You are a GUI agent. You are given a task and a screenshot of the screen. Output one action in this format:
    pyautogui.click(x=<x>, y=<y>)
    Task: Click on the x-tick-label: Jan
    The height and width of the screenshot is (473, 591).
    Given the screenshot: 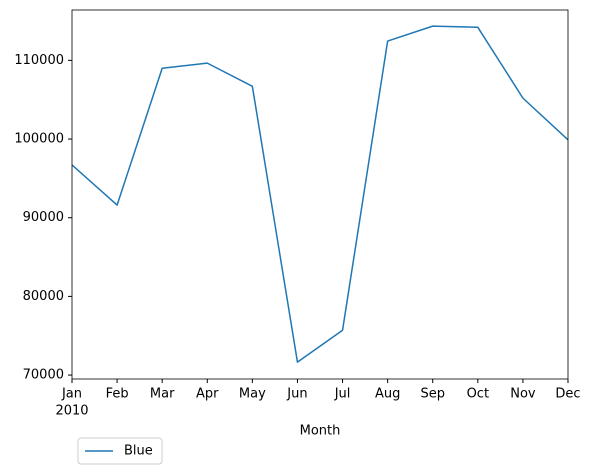 What is the action you would take?
    pyautogui.click(x=71, y=394)
    